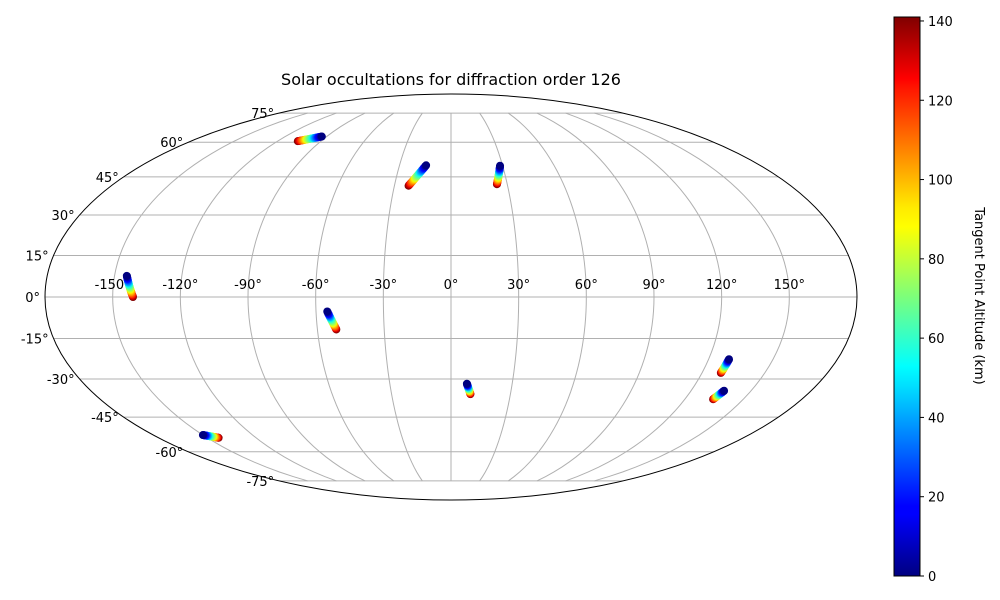 Image resolution: width=1000 pixels, height=600 pixels. Describe the element at coordinates (248, 285) in the screenshot. I see `longitude-tick-label: -90°` at that location.